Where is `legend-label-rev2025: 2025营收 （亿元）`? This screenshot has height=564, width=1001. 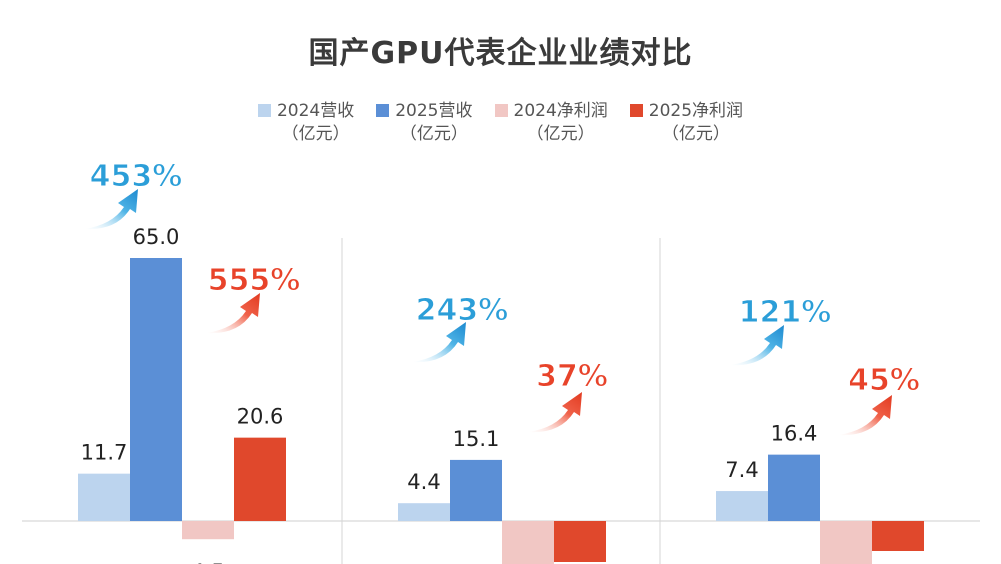
legend-label-rev2025: 2025营收 （亿元） is located at coordinates (434, 122).